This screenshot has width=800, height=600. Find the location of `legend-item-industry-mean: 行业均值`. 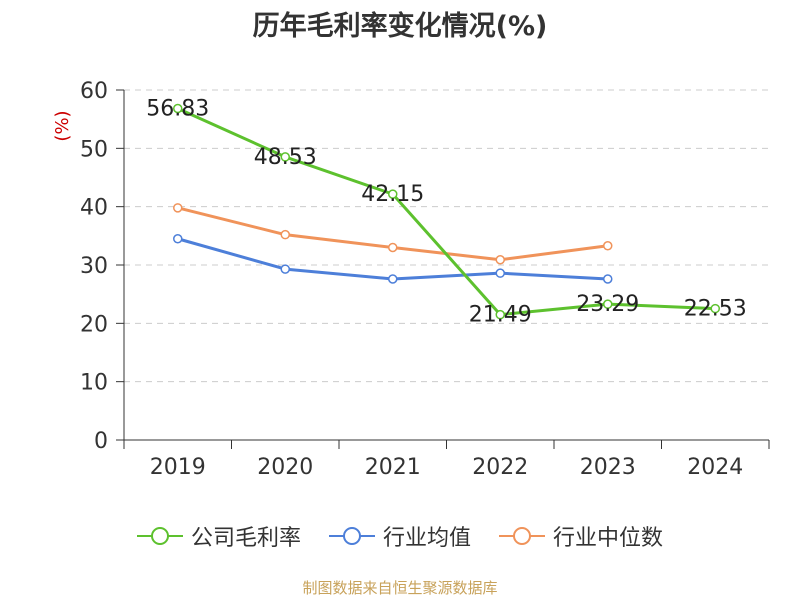

legend-item-industry-mean: 行业均值 is located at coordinates (399, 536).